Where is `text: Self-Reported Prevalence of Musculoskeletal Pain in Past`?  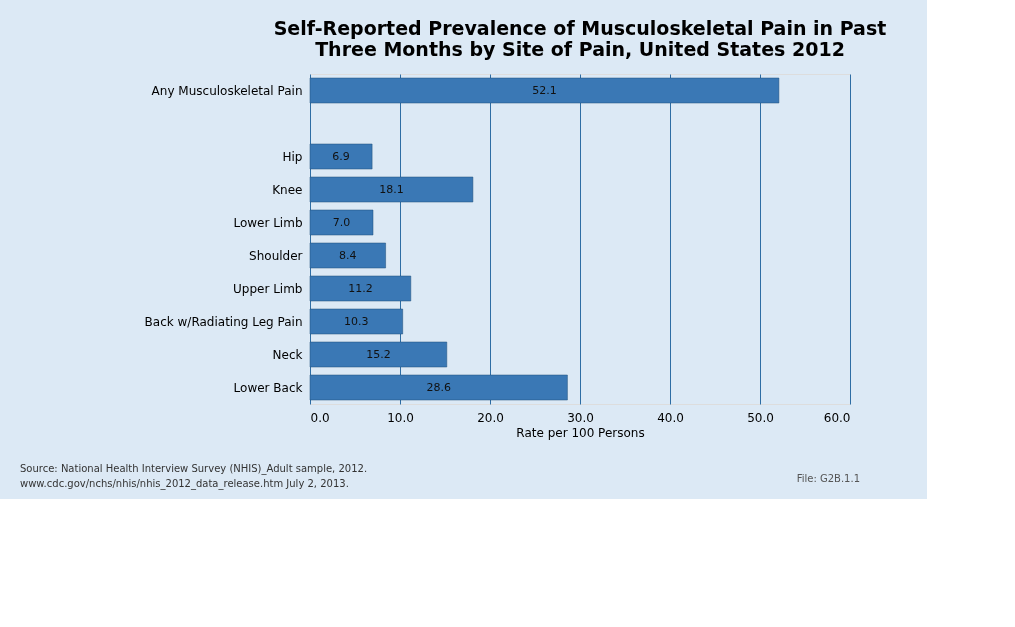 text: Self-Reported Prevalence of Musculoskeletal Pain in Past is located at coordinates (580, 28).